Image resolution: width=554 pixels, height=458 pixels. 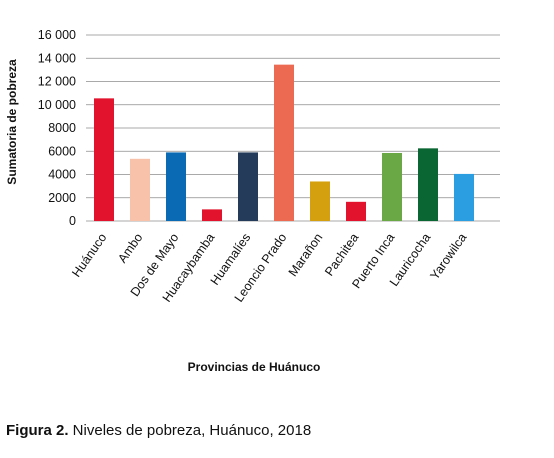 I want to click on y-tick-label: 2000, so click(x=62, y=198).